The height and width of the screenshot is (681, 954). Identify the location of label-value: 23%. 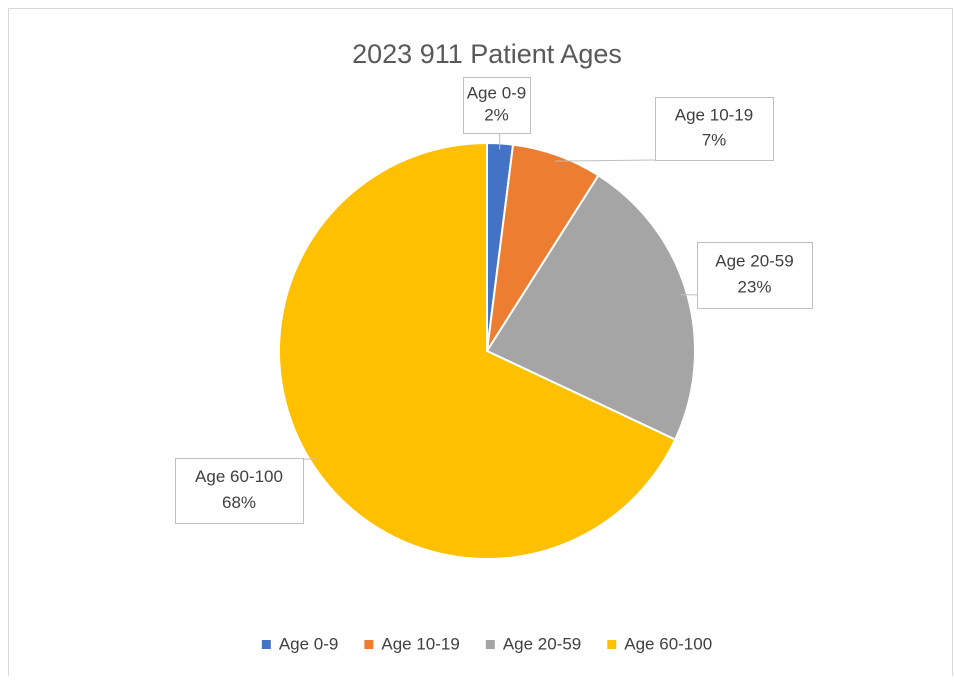
(754, 287).